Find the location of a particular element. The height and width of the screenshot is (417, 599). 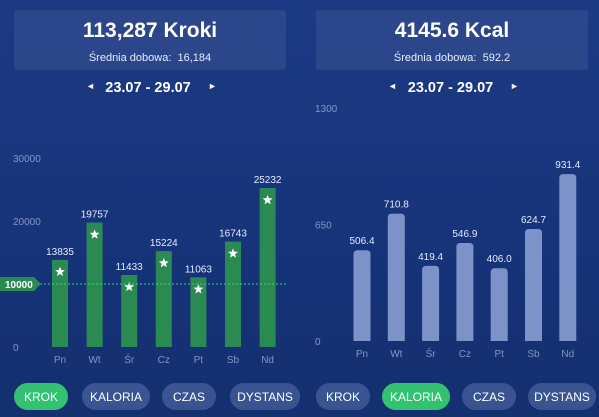

target-badge is located at coordinates (20, 284).